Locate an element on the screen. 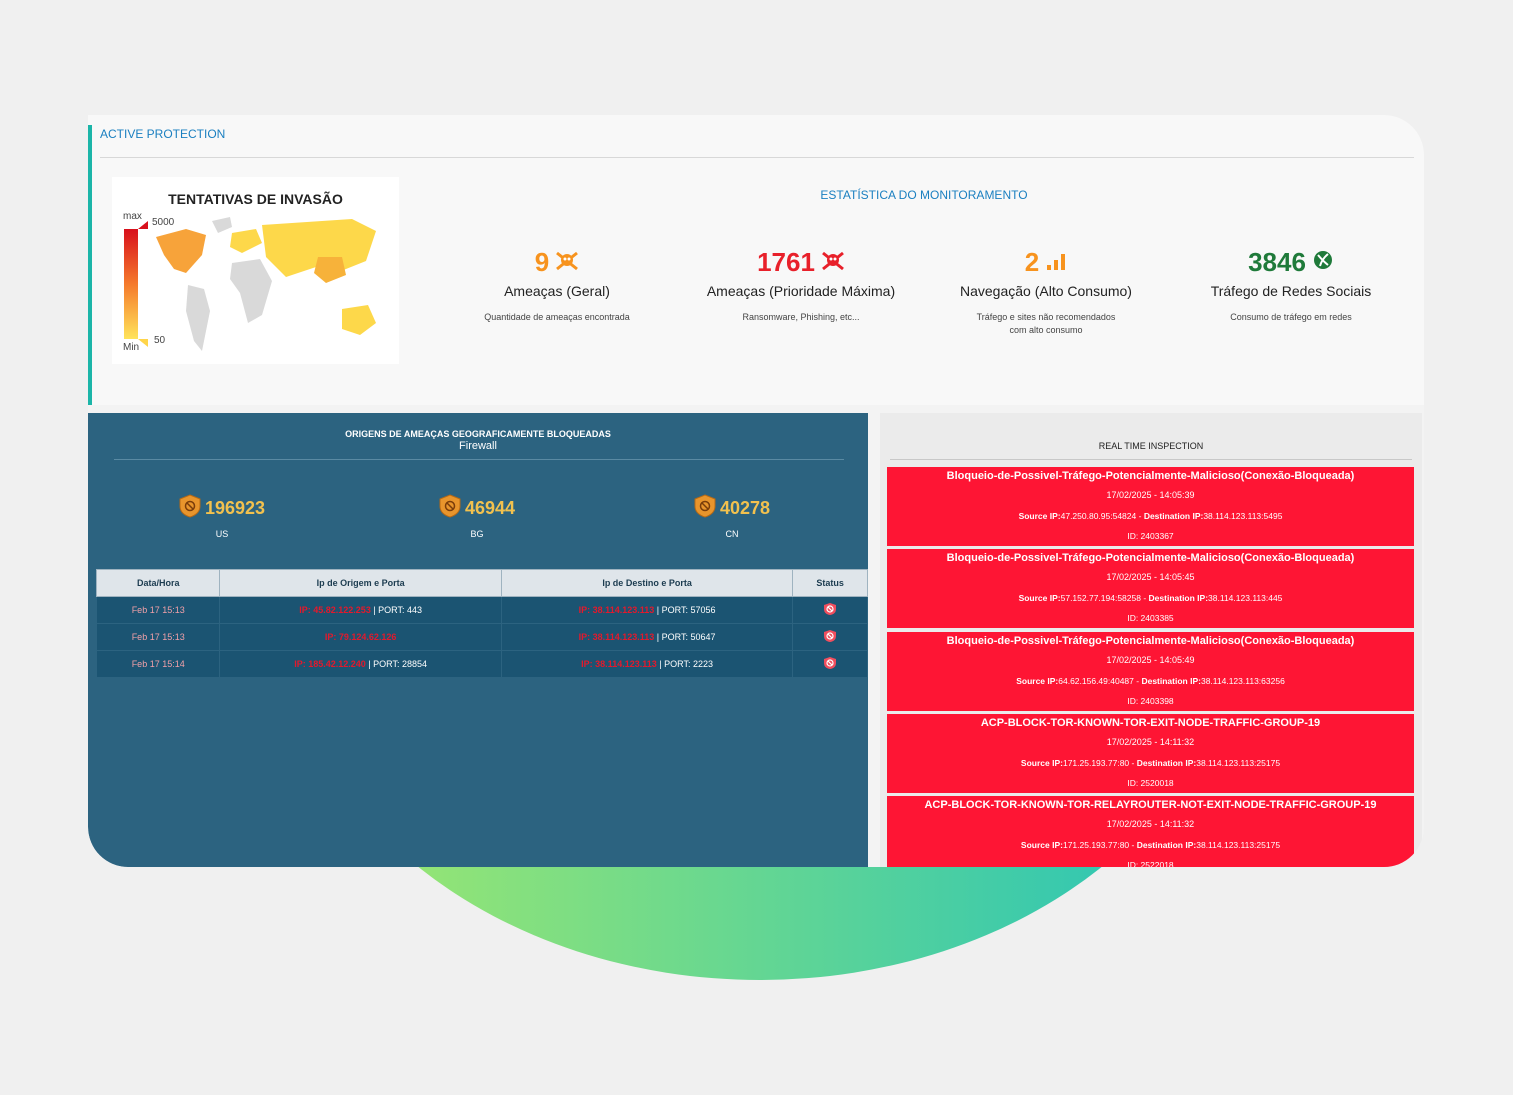  cell-ip: IP: 185.42.12.240 | PORT: 28854 is located at coordinates (360, 664).